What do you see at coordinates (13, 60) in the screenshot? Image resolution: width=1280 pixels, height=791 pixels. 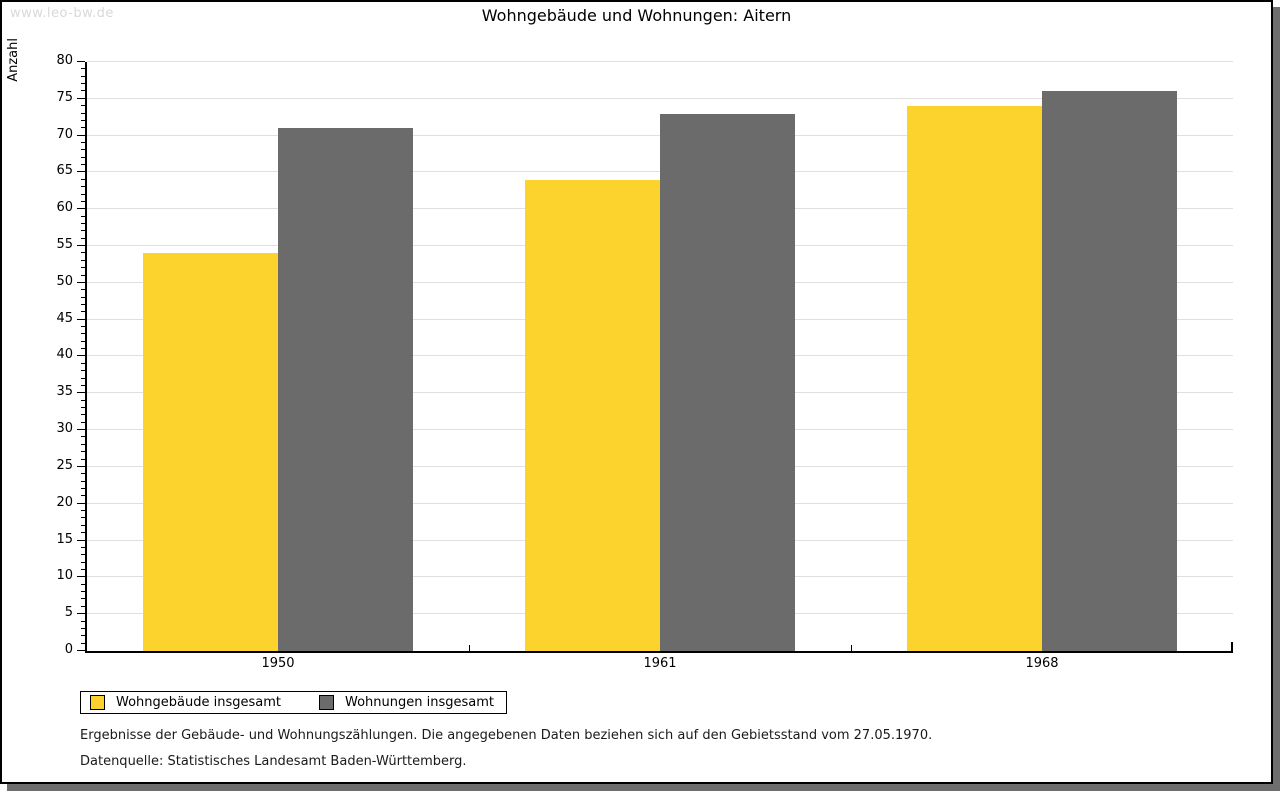 I see `y-axis-label: Anzahl` at bounding box center [13, 60].